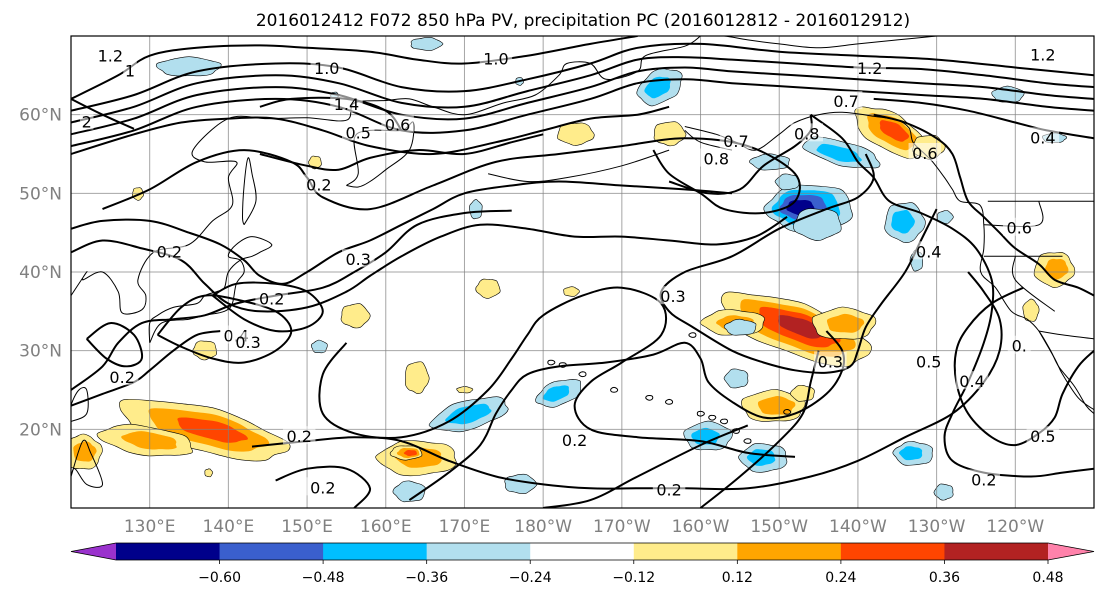 This screenshot has width=1105, height=601. I want to click on contour-label-14: 0.6, so click(924, 153).